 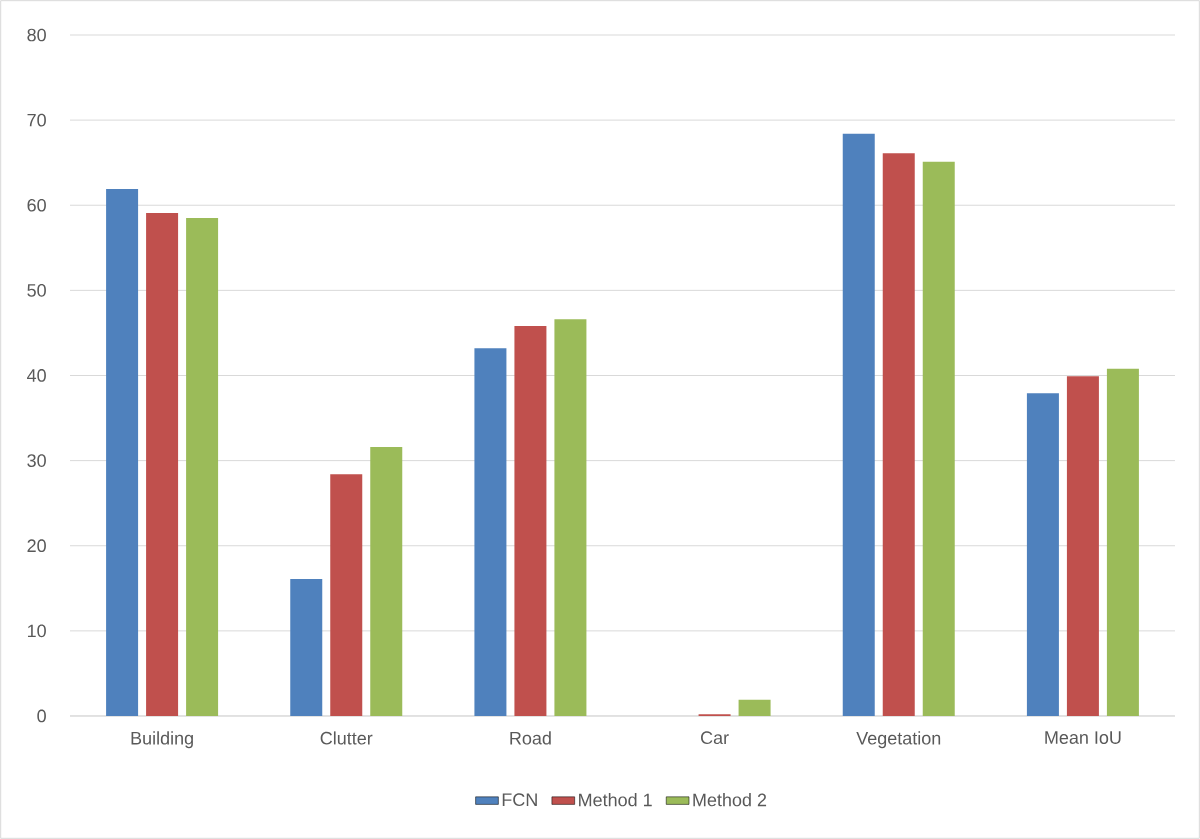 I want to click on y-tick-label: 30, so click(x=36, y=460).